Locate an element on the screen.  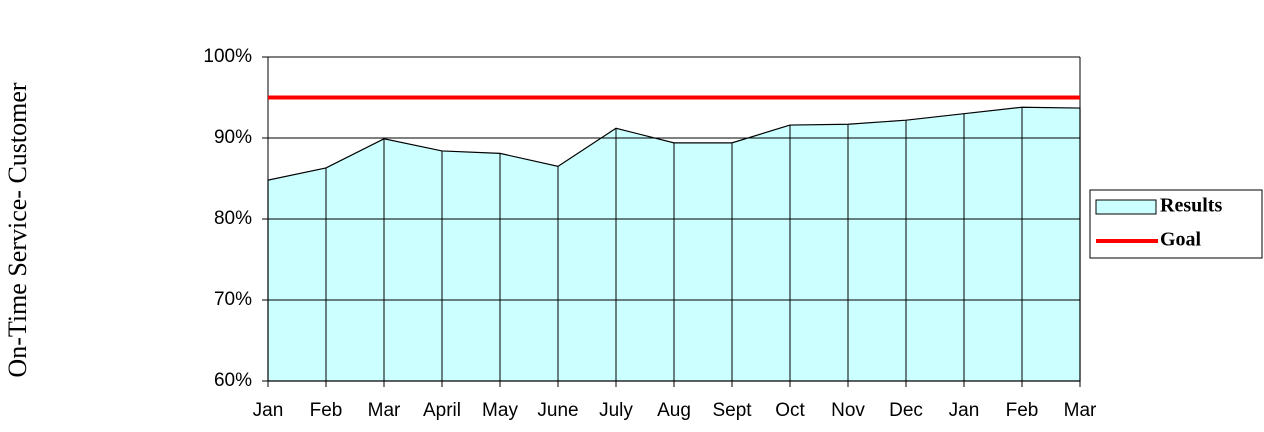
y-axis-label: On-Time Service- Customer is located at coordinates (17, 229).